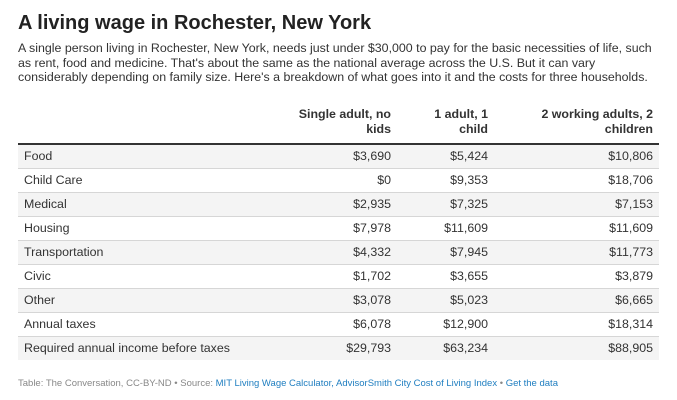 Image resolution: width=677 pixels, height=400 pixels. I want to click on get-data-link: Get the data, so click(531, 383).